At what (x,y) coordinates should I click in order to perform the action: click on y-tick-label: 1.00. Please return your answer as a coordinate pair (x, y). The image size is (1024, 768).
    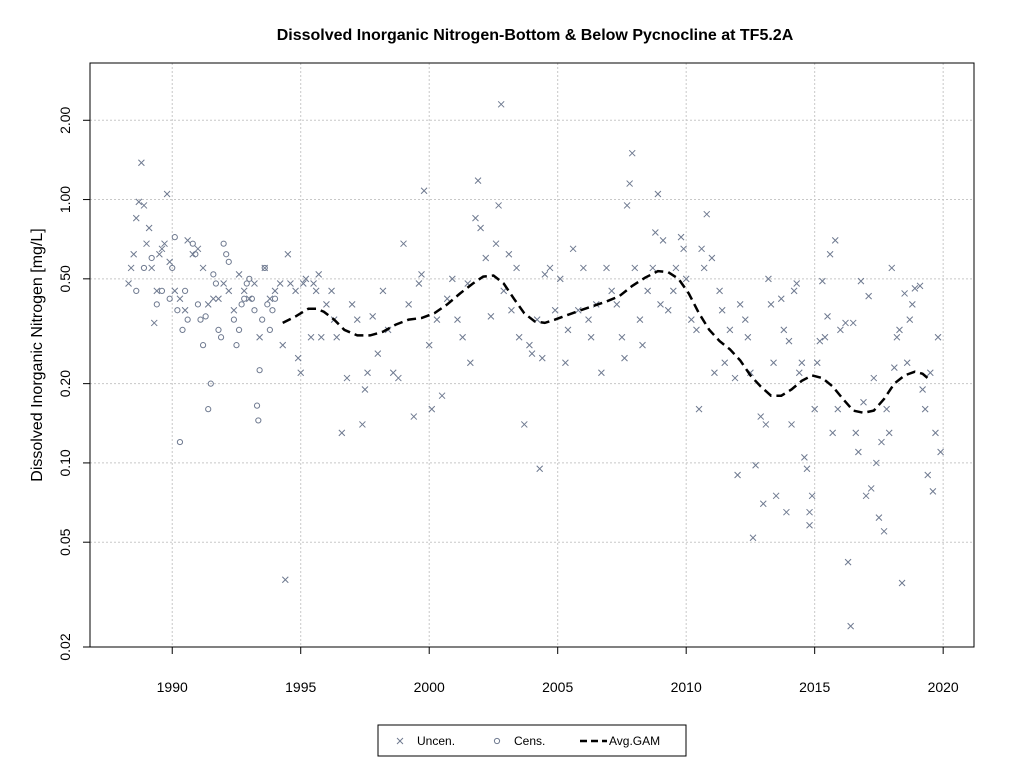
    Looking at the image, I should click on (65, 199).